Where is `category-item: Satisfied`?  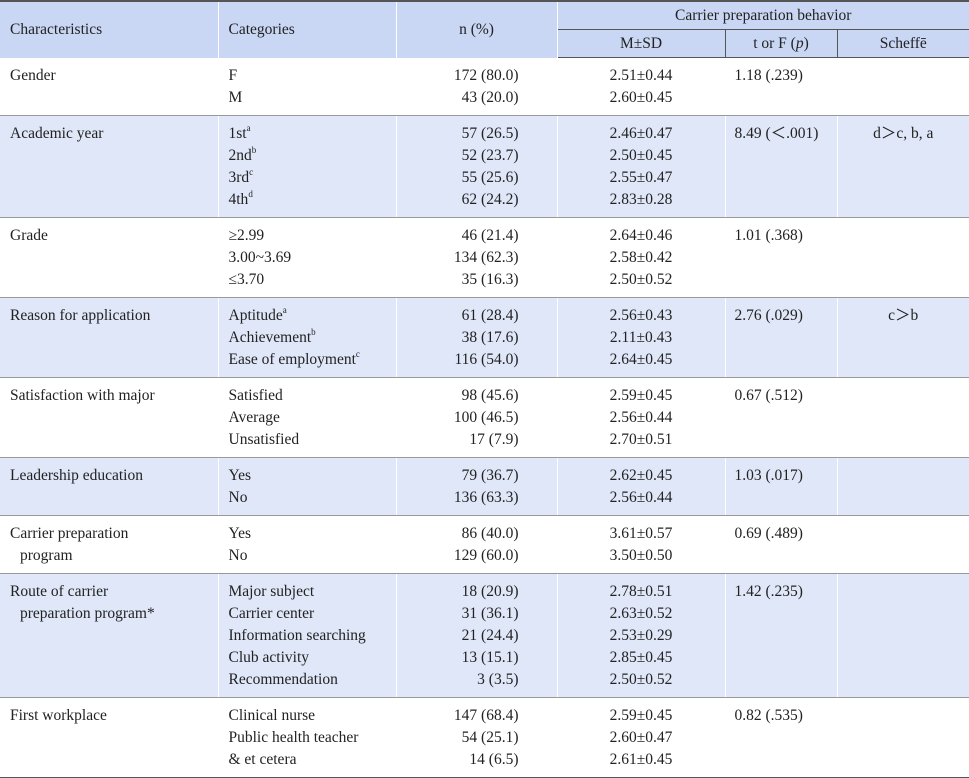 category-item: Satisfied is located at coordinates (312, 396).